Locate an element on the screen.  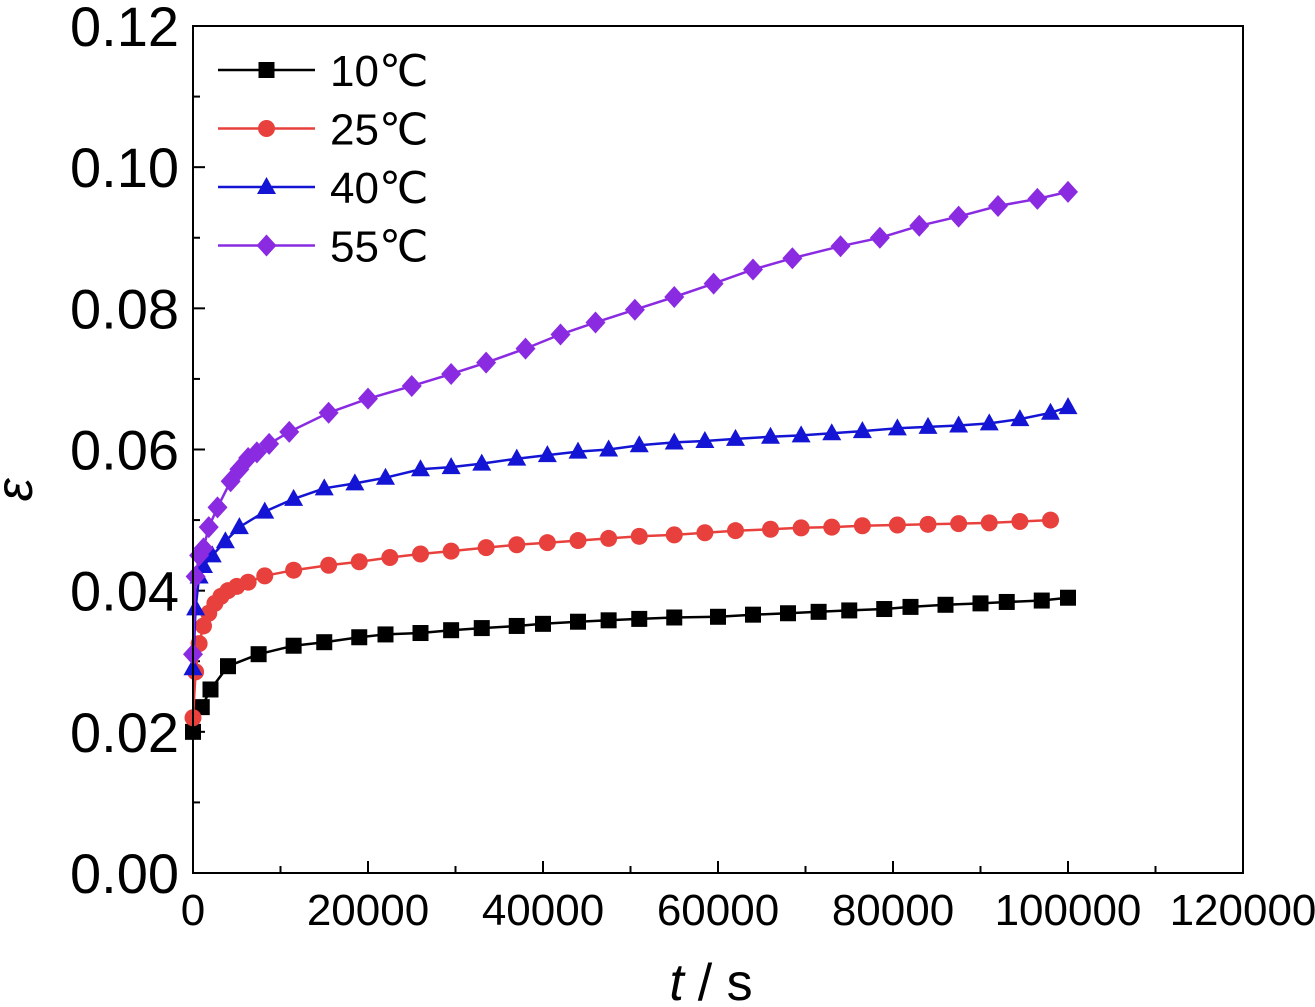
y-axis-title: ε is located at coordinates (22, 489).